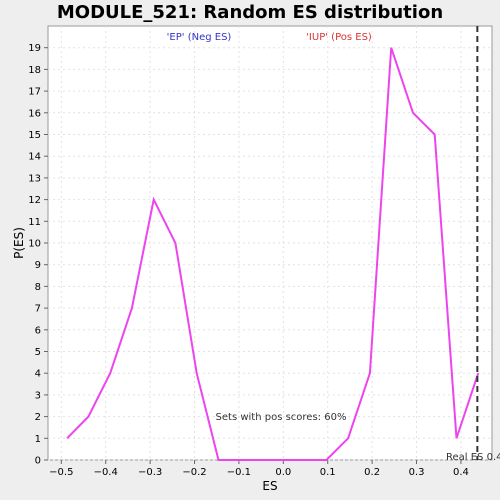  What do you see at coordinates (19, 243) in the screenshot?
I see `y-axis-label: P(ES)` at bounding box center [19, 243].